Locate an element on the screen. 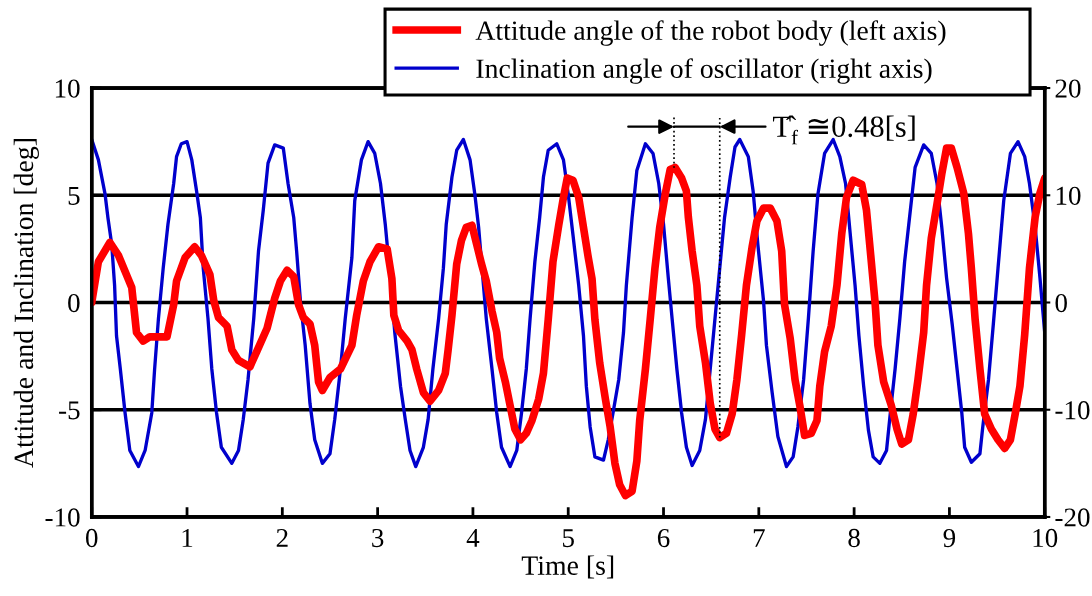 The height and width of the screenshot is (596, 1092). legend-label: Inclination angle of oscillator (right axis) is located at coordinates (704, 71).